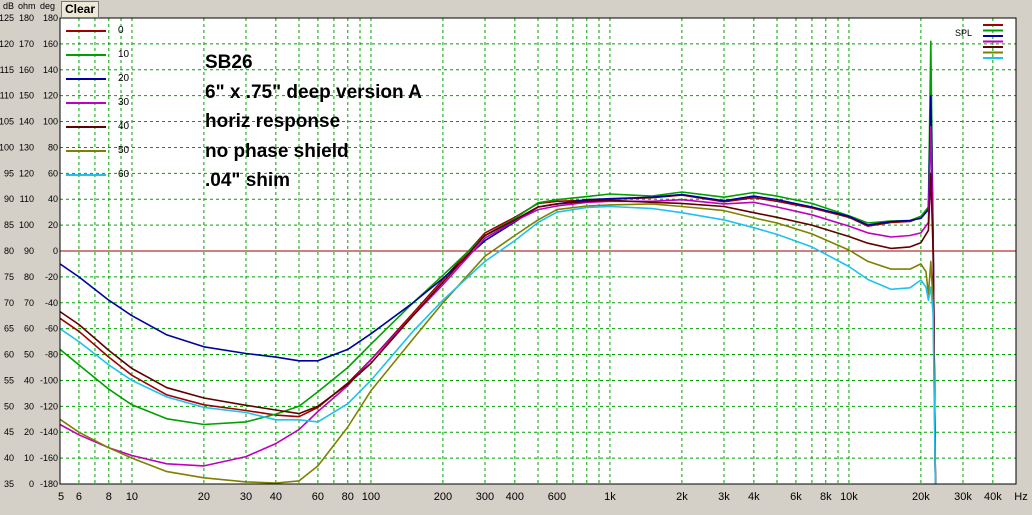 This screenshot has height=515, width=1032. What do you see at coordinates (276, 497) in the screenshot?
I see `x-tick-label: 40` at bounding box center [276, 497].